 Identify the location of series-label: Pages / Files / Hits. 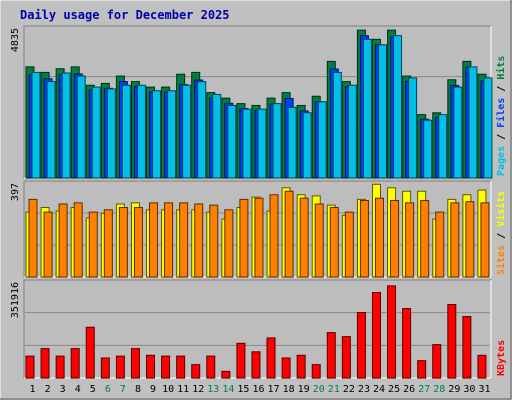
(501, 116).